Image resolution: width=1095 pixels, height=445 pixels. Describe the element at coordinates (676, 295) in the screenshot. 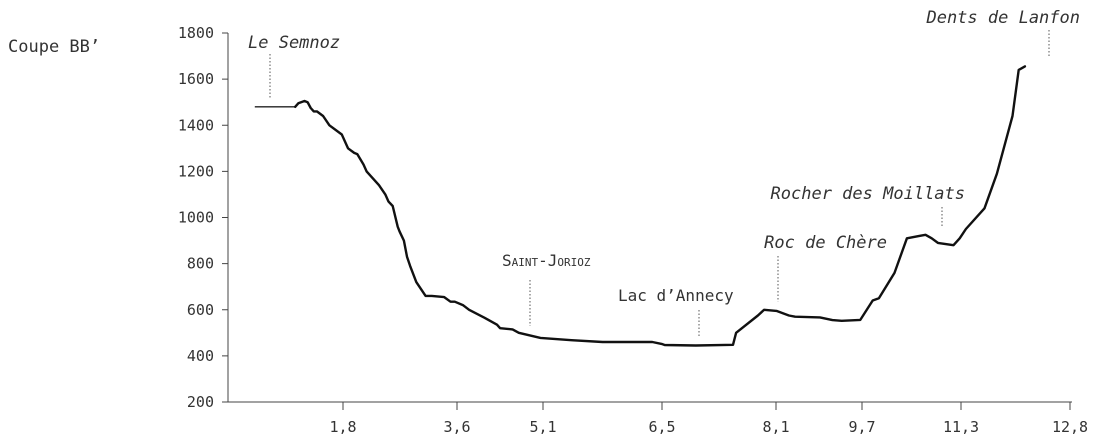

I see `annotation-lac-d-annecy: Lac d’Annecy` at that location.